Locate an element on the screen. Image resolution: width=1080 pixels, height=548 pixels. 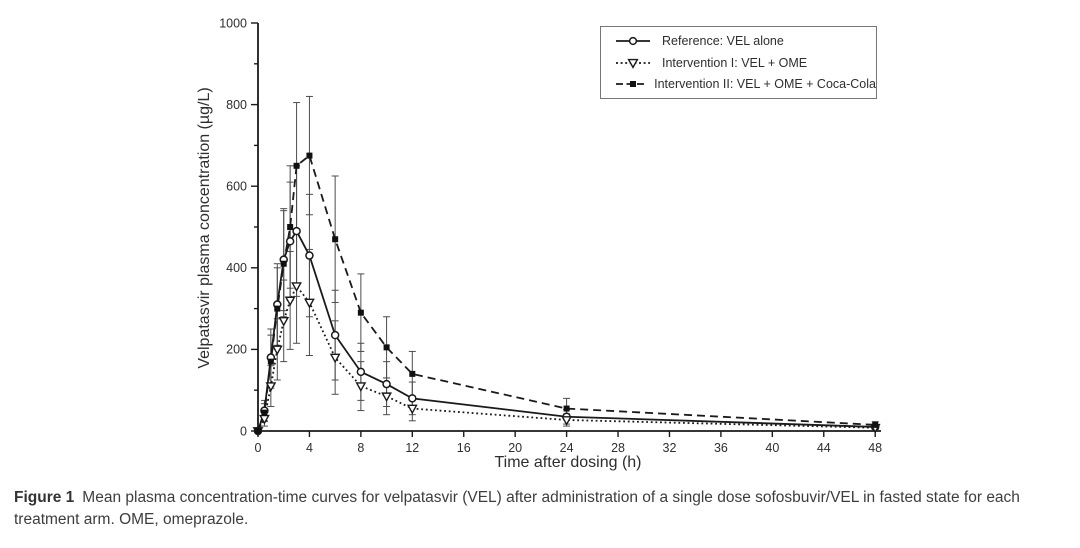
legend-item-reference: Reference: VEL alone is located at coordinates (745, 41).